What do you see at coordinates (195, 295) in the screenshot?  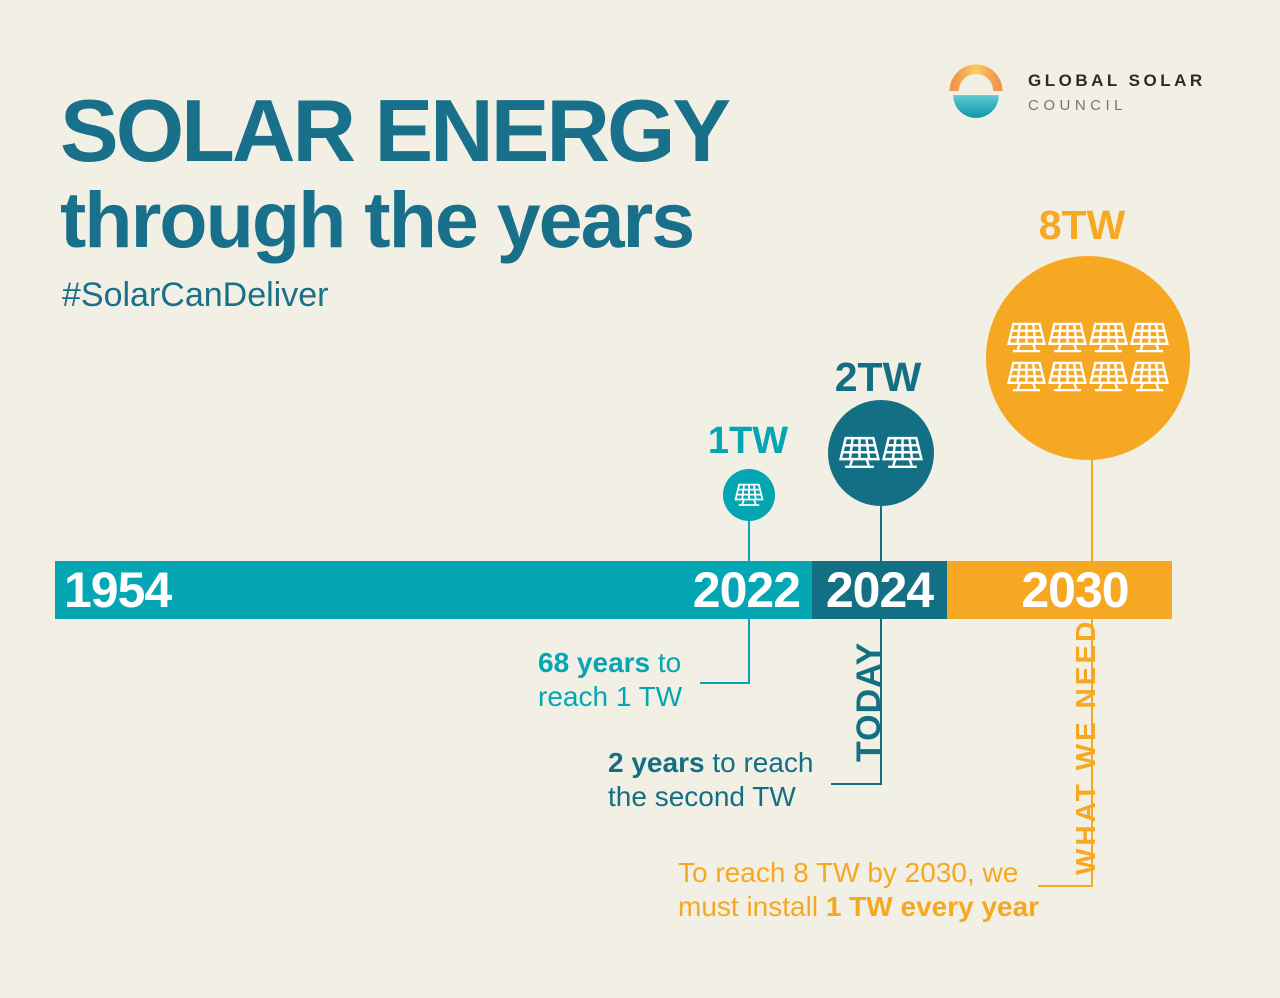 I see `hashtag-text: #SolarCanDeliver` at bounding box center [195, 295].